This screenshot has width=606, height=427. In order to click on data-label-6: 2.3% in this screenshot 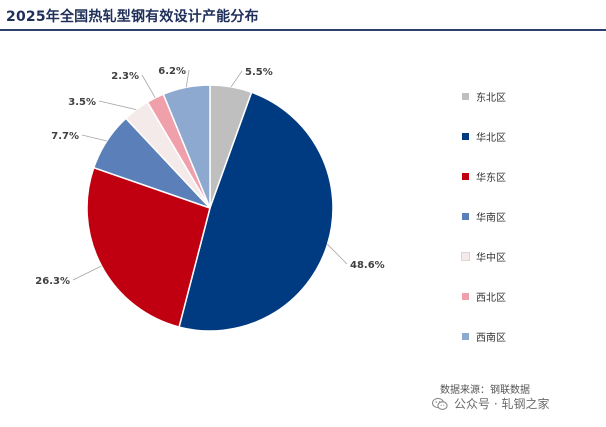, I will do `click(125, 76)`.